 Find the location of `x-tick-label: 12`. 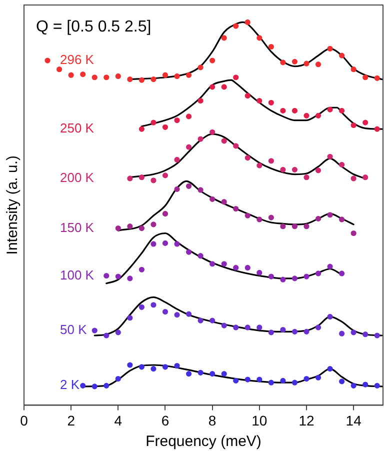

x-tick-label: 12 is located at coordinates (306, 420).